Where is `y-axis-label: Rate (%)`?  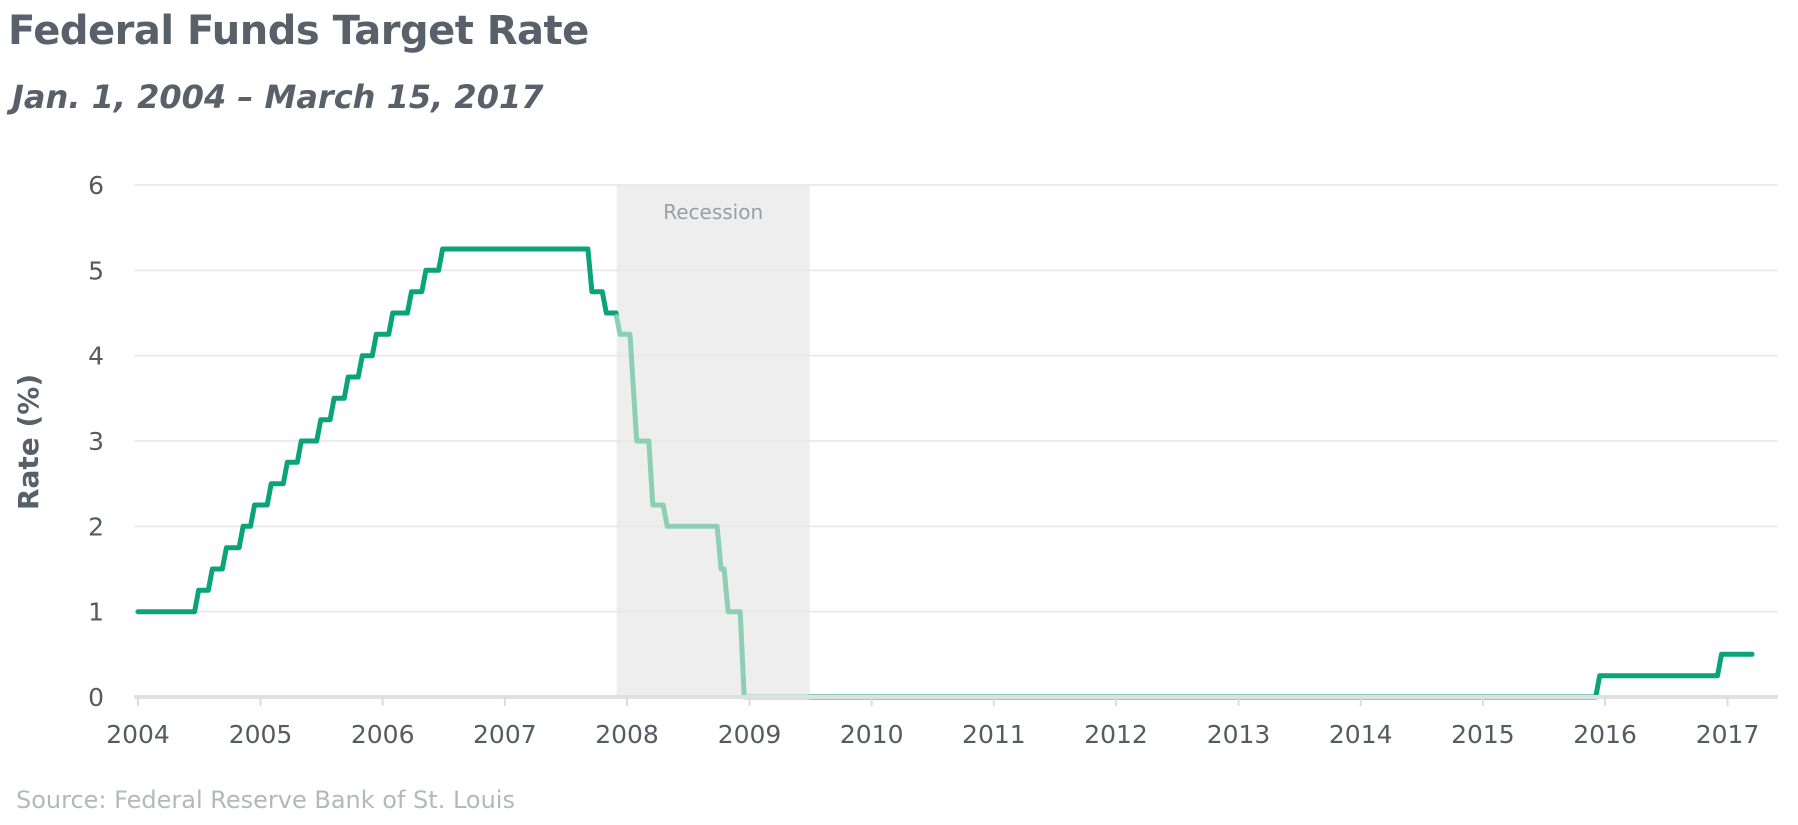 y-axis-label: Rate (%) is located at coordinates (28, 442).